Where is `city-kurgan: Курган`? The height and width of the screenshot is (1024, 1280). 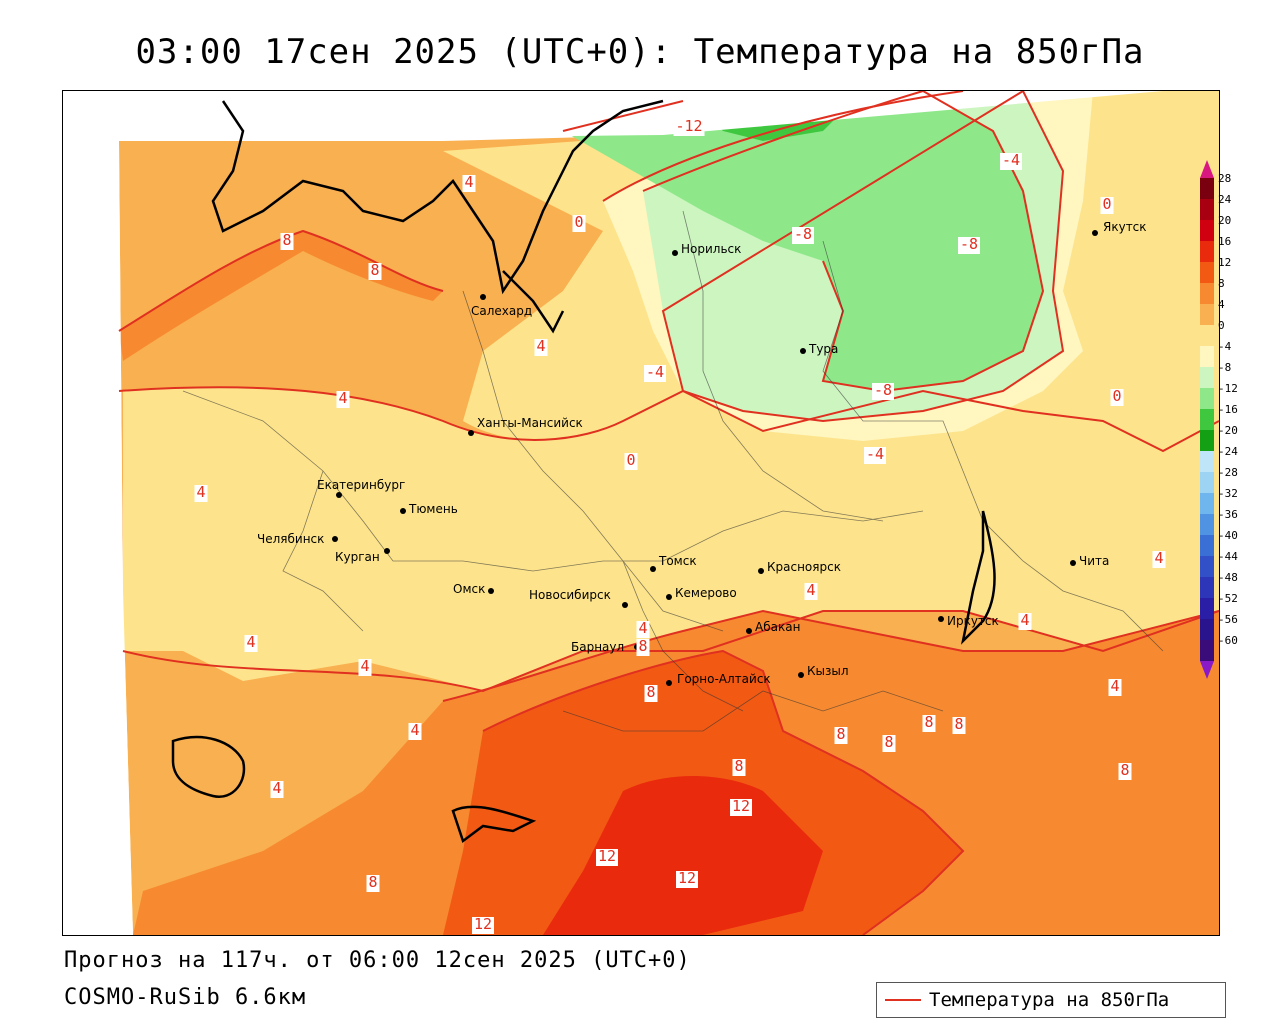
city-kurgan: Курган is located at coordinates (362, 556).